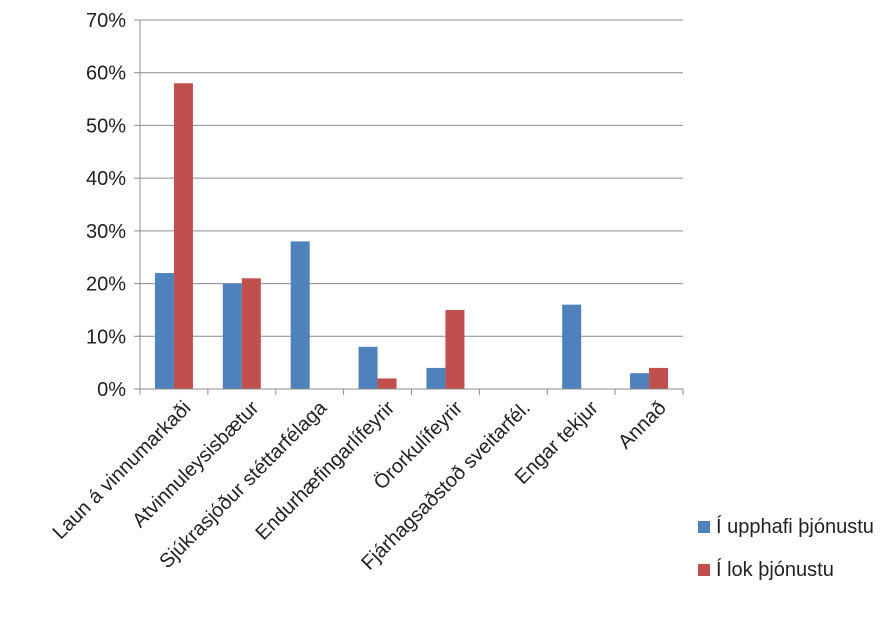 The image size is (894, 623). I want to click on legend-label-1: Í upphafi þjónustu, so click(795, 526).